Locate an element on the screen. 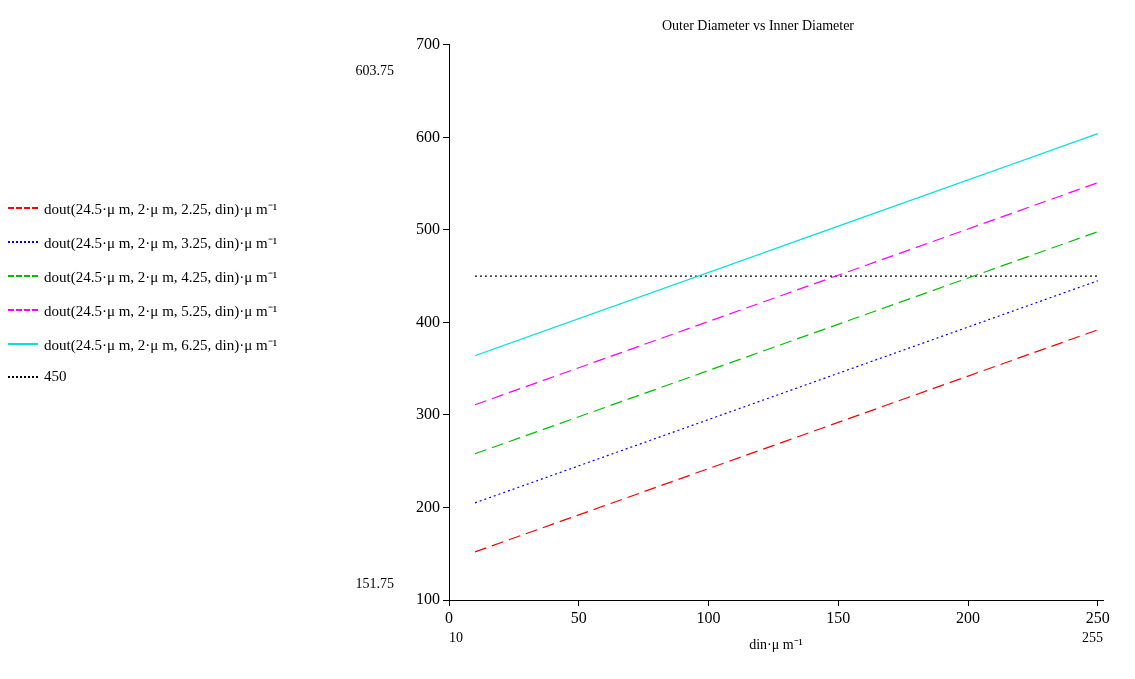 The height and width of the screenshot is (679, 1135). y-tick-label: 200 is located at coordinates (428, 506).